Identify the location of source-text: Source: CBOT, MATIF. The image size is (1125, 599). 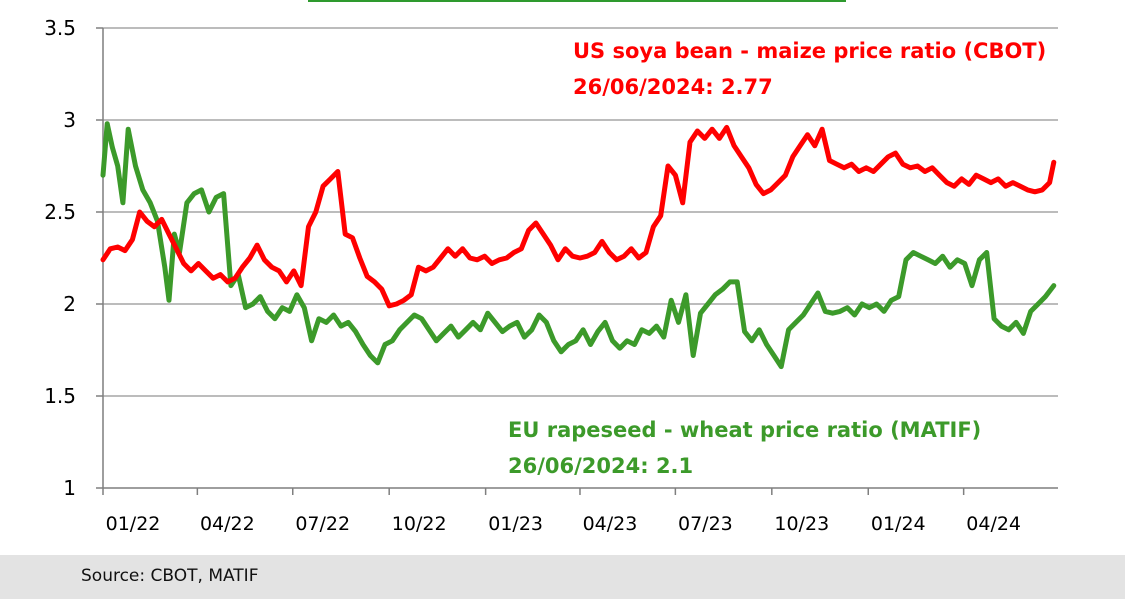
(170, 576).